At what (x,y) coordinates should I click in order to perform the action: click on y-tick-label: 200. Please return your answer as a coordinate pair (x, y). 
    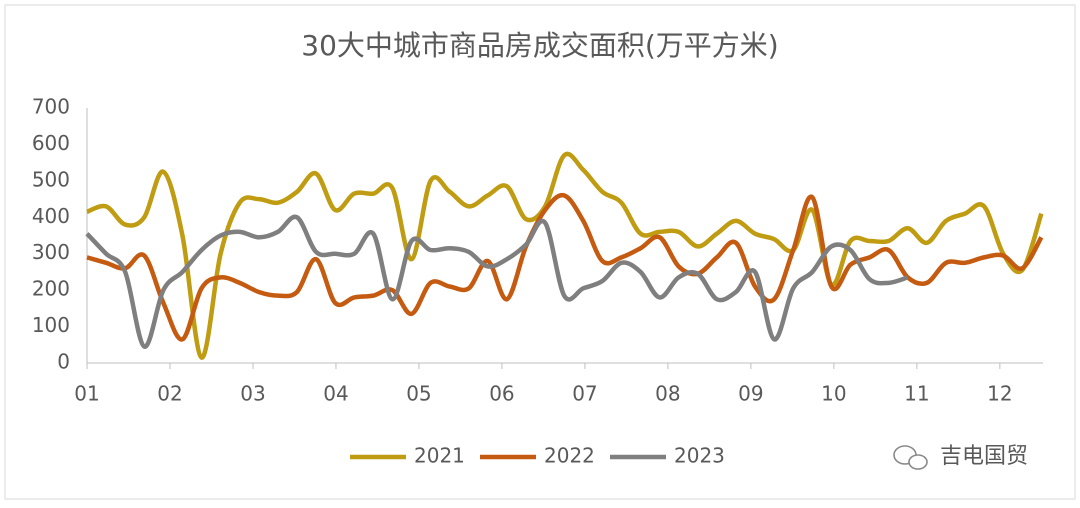
    Looking at the image, I should click on (51, 289).